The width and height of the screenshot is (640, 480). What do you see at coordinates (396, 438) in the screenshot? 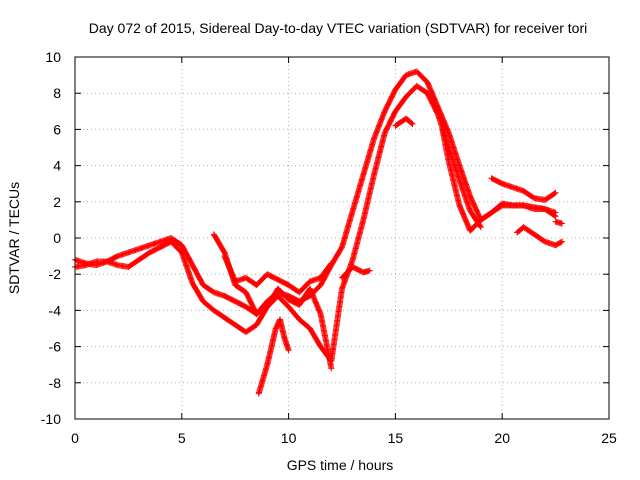
I see `x-tick-label: 15` at bounding box center [396, 438].